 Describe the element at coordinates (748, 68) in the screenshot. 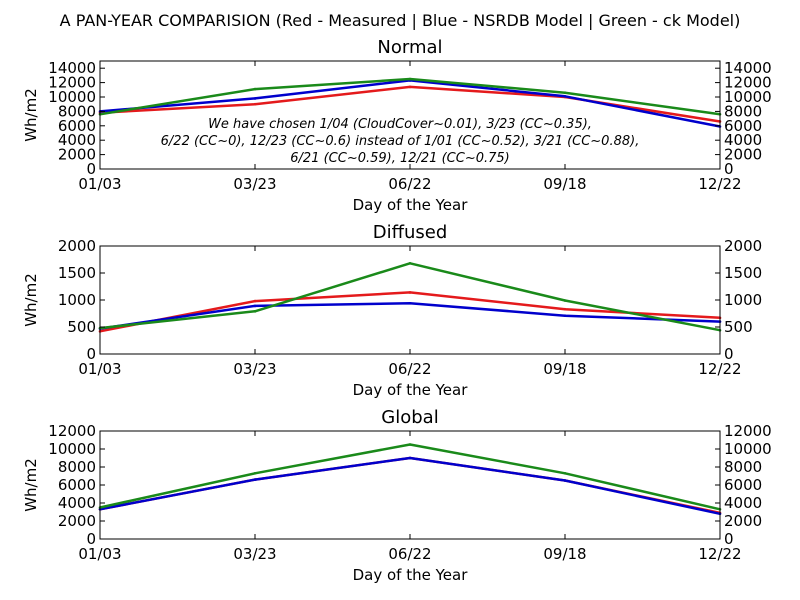

I see `y-tick-label-right: 14000` at that location.